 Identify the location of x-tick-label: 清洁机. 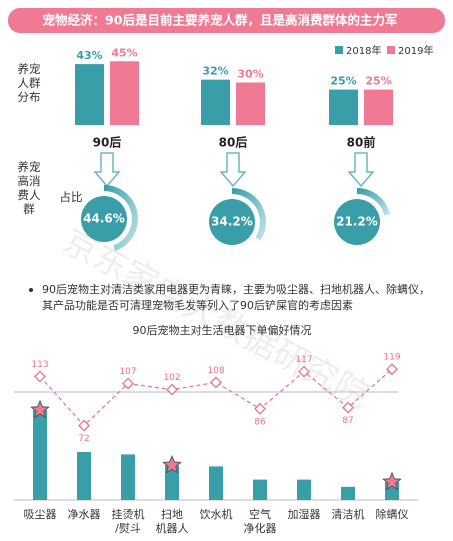
(348, 514).